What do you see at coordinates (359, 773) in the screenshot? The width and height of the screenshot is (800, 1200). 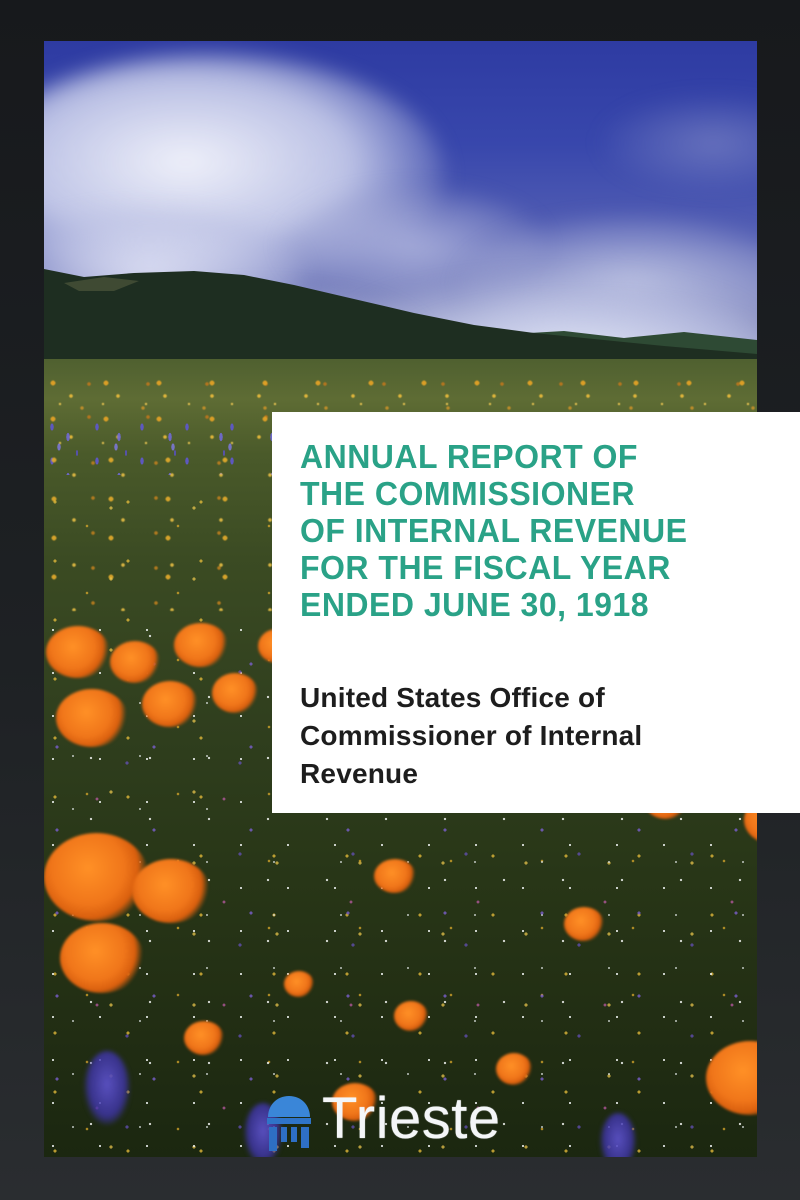 I see `book-author-line: Revenue` at bounding box center [359, 773].